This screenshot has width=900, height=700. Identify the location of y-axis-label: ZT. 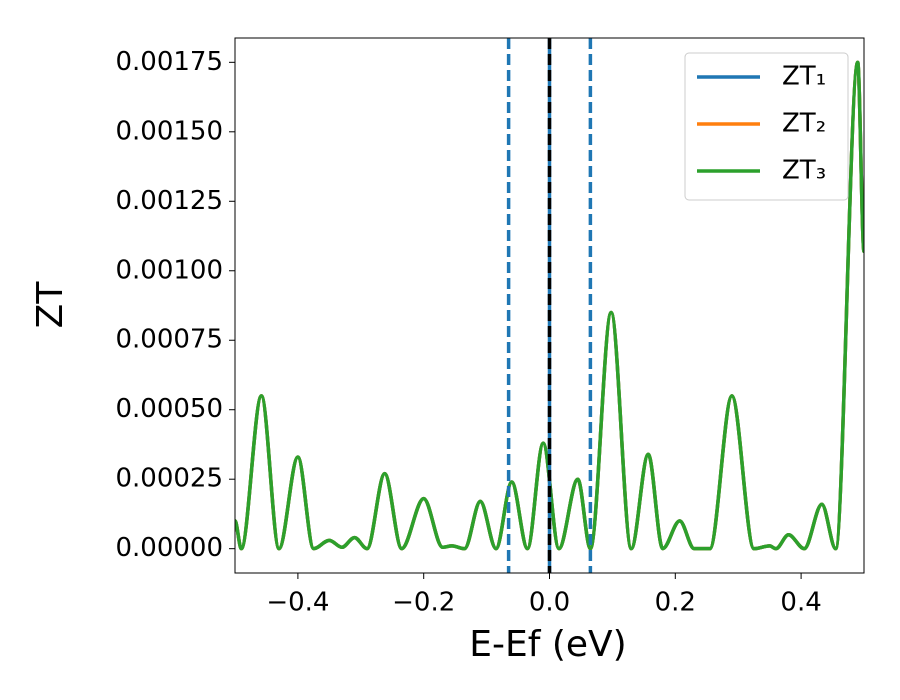
(50, 305).